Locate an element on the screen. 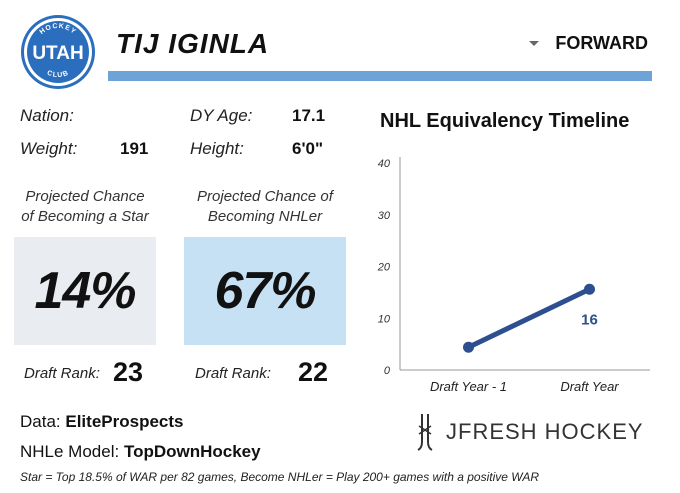  star-chance-box: 14% is located at coordinates (85, 291).